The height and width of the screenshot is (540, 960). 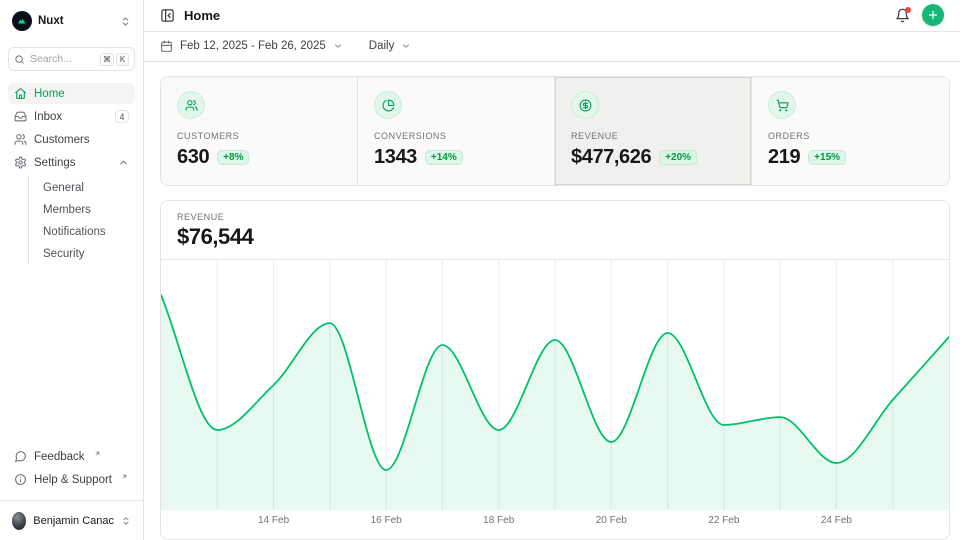 I want to click on calendar-icon, so click(x=166, y=46).